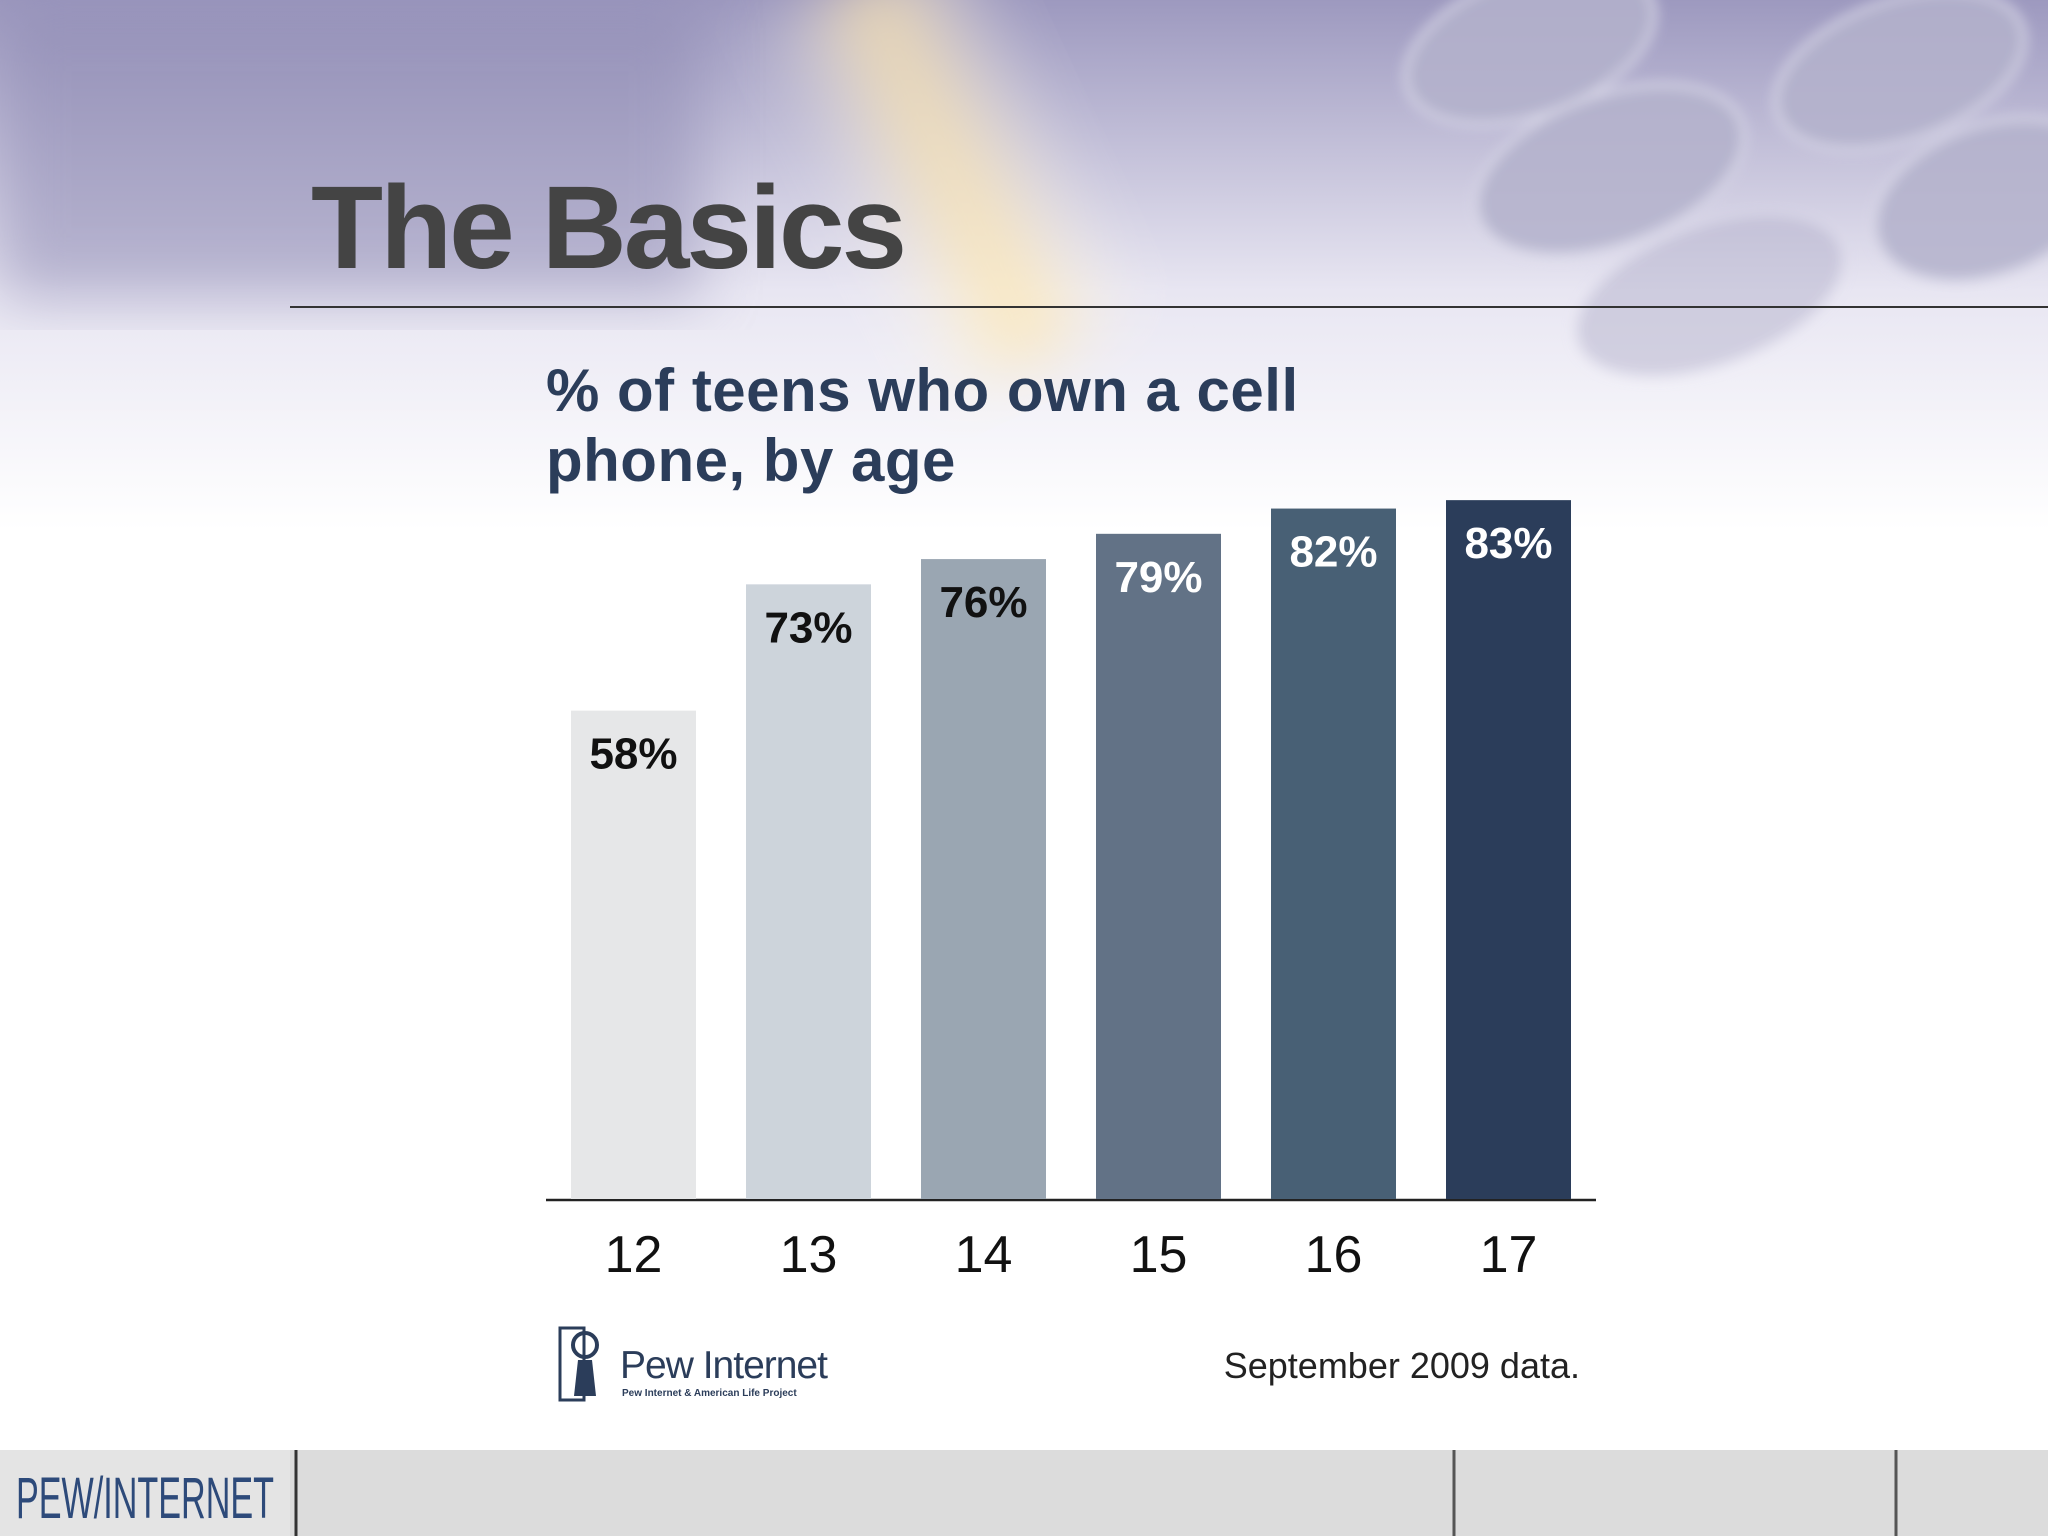 This screenshot has height=1536, width=2048. Describe the element at coordinates (1159, 1255) in the screenshot. I see `x-tick-label: 15` at that location.